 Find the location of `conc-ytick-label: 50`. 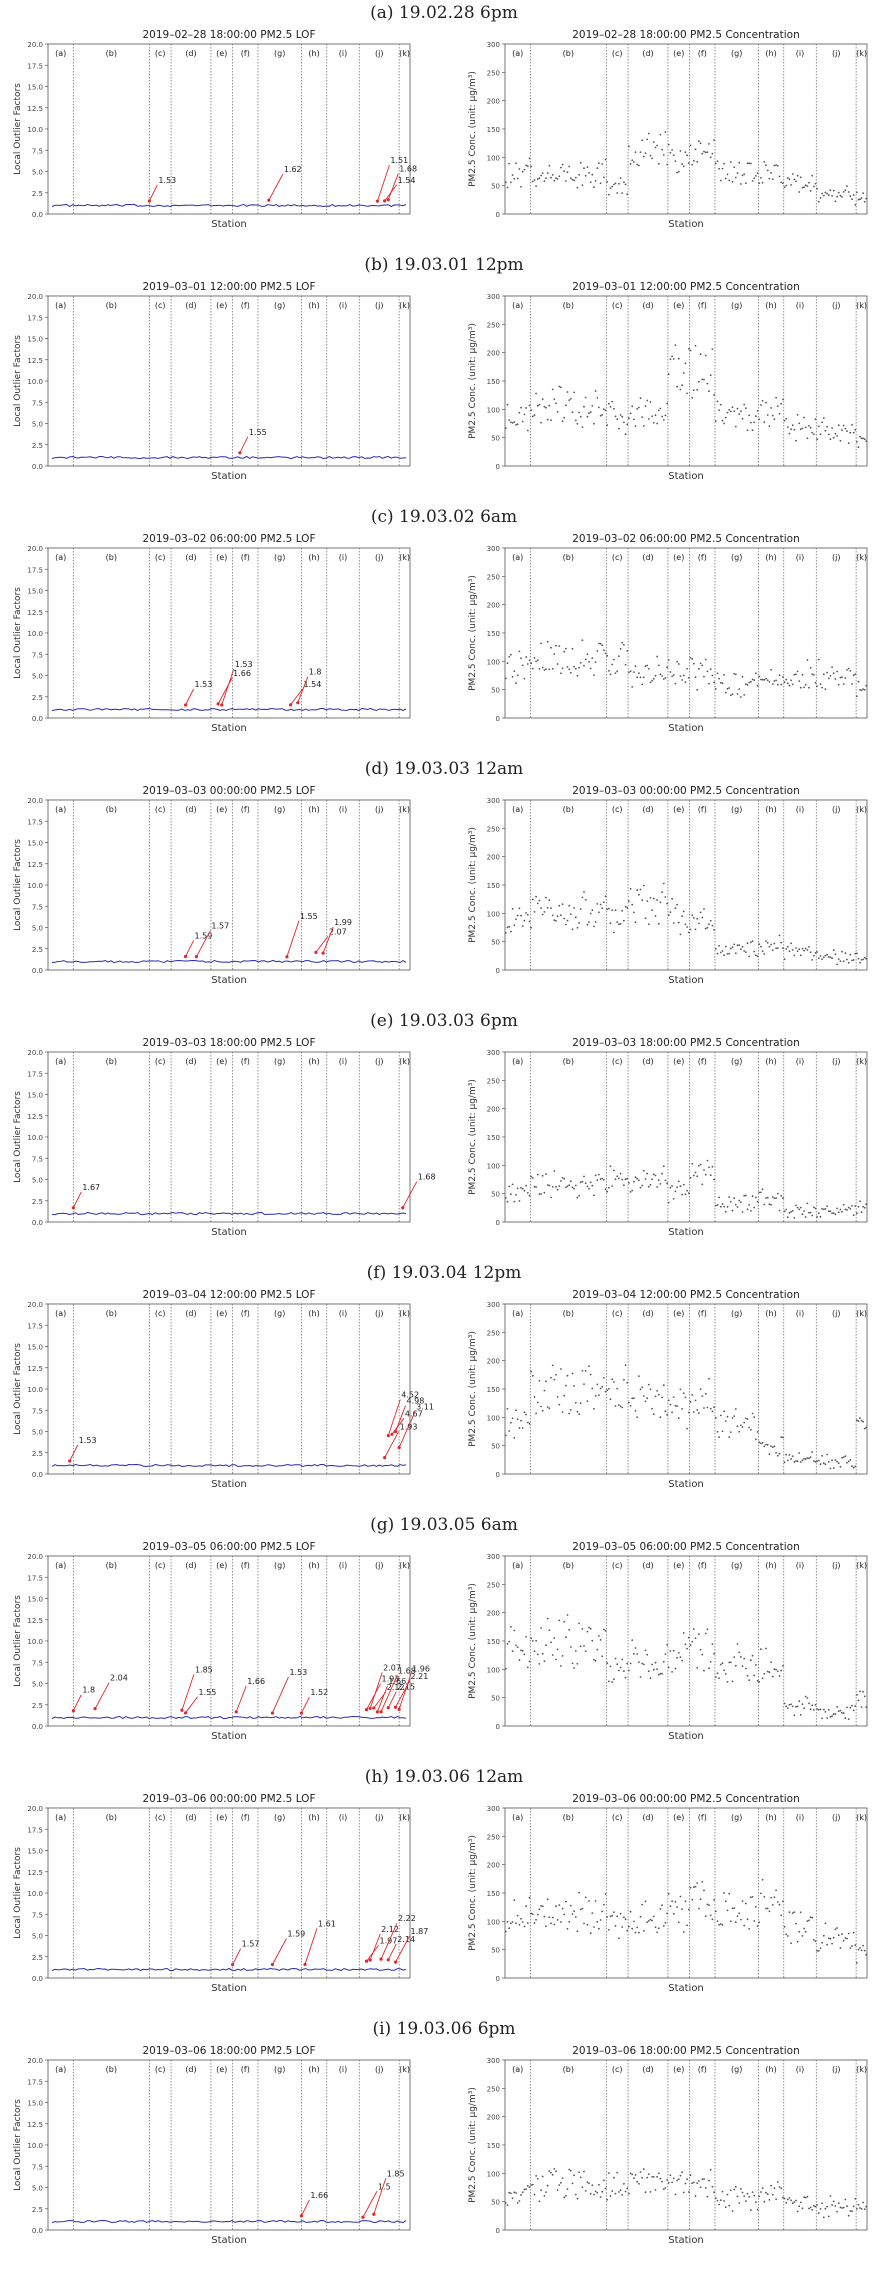

conc-ytick-label: 50 is located at coordinates (495, 1195).